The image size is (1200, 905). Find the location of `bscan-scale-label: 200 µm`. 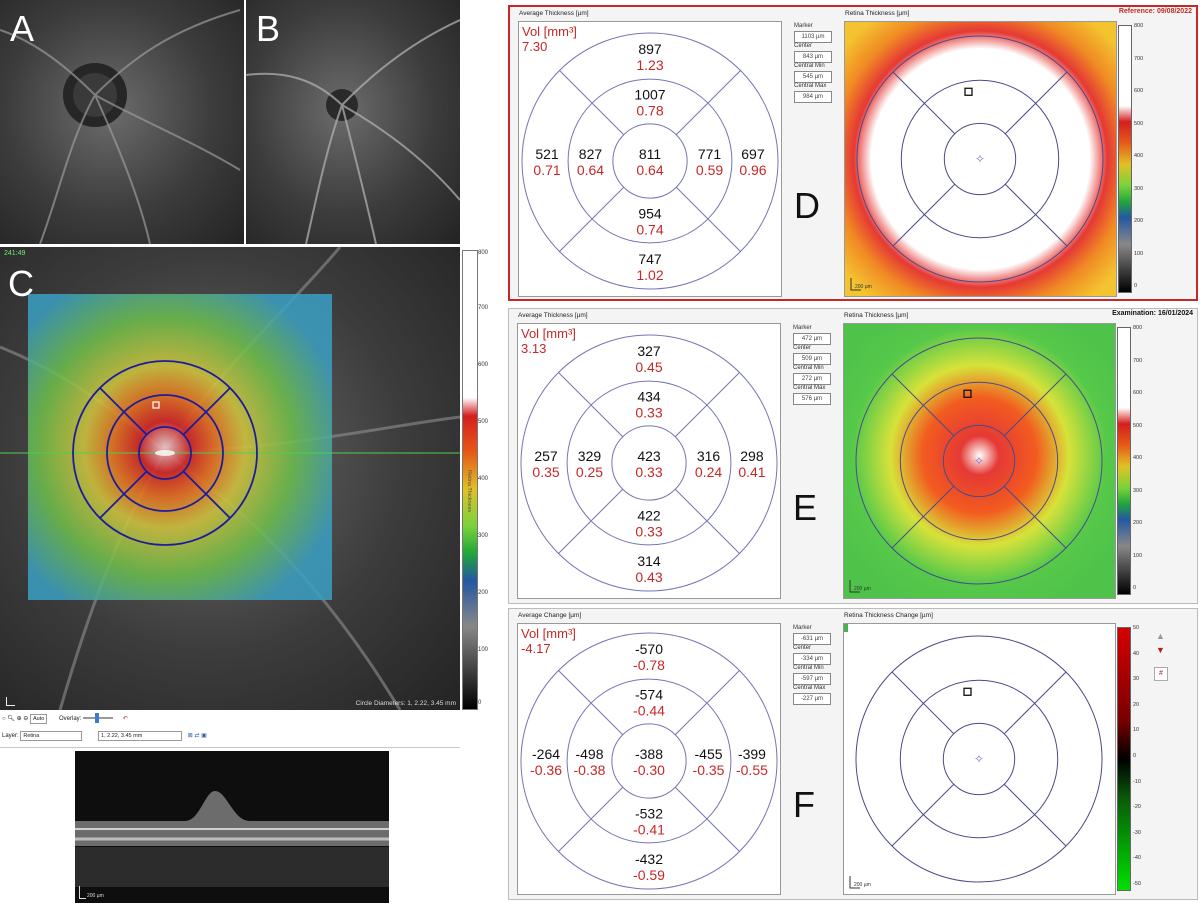

bscan-scale-label: 200 µm is located at coordinates (95, 896).